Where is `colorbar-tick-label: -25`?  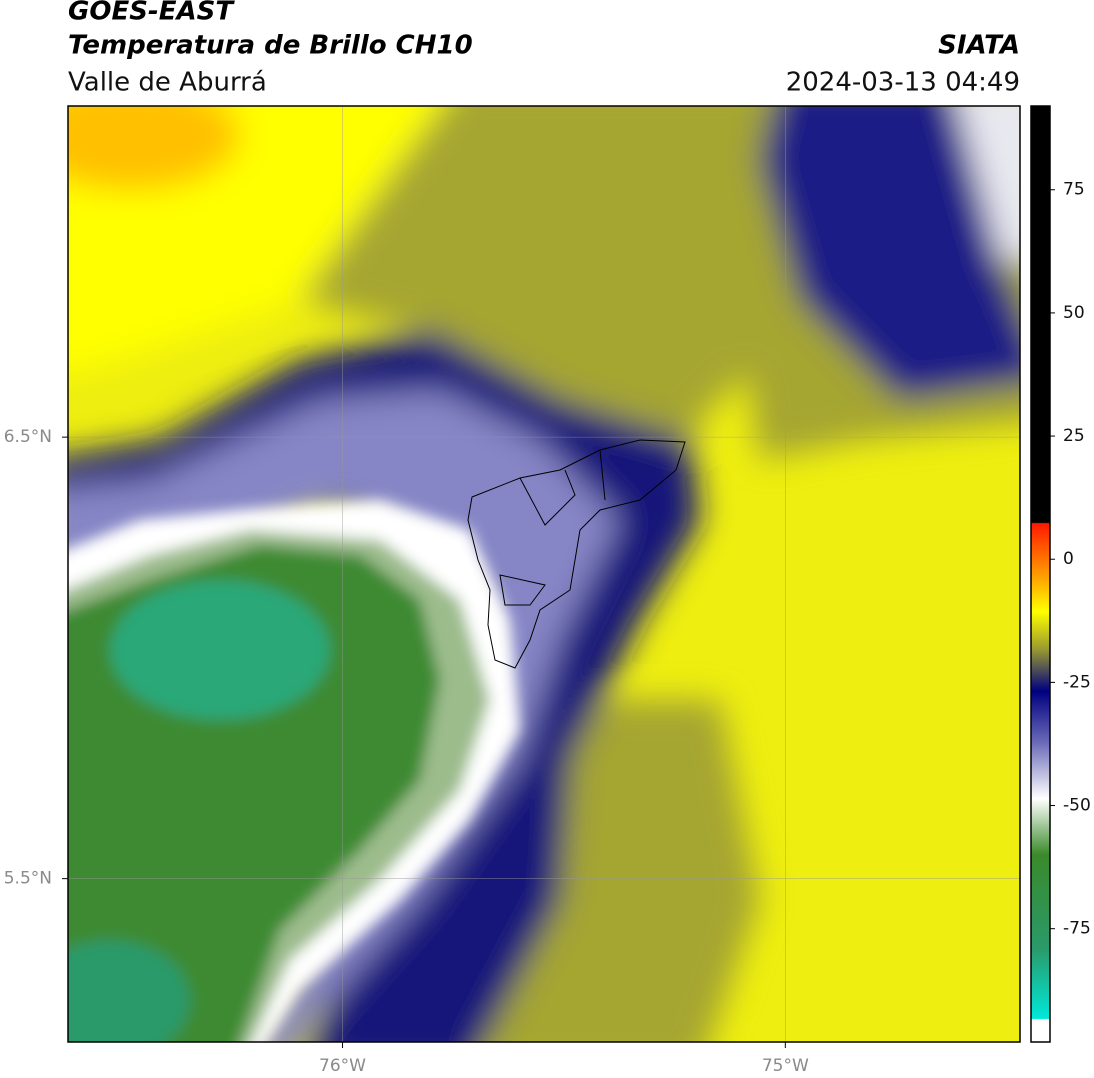 colorbar-tick-label: -25 is located at coordinates (1077, 682).